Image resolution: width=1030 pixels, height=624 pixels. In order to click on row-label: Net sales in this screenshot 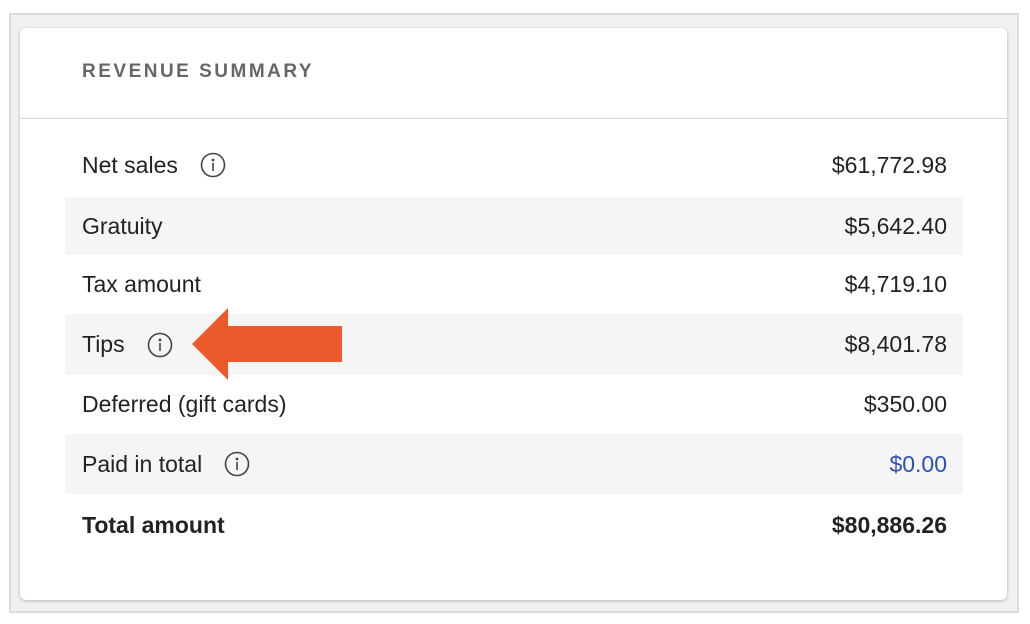, I will do `click(130, 164)`.